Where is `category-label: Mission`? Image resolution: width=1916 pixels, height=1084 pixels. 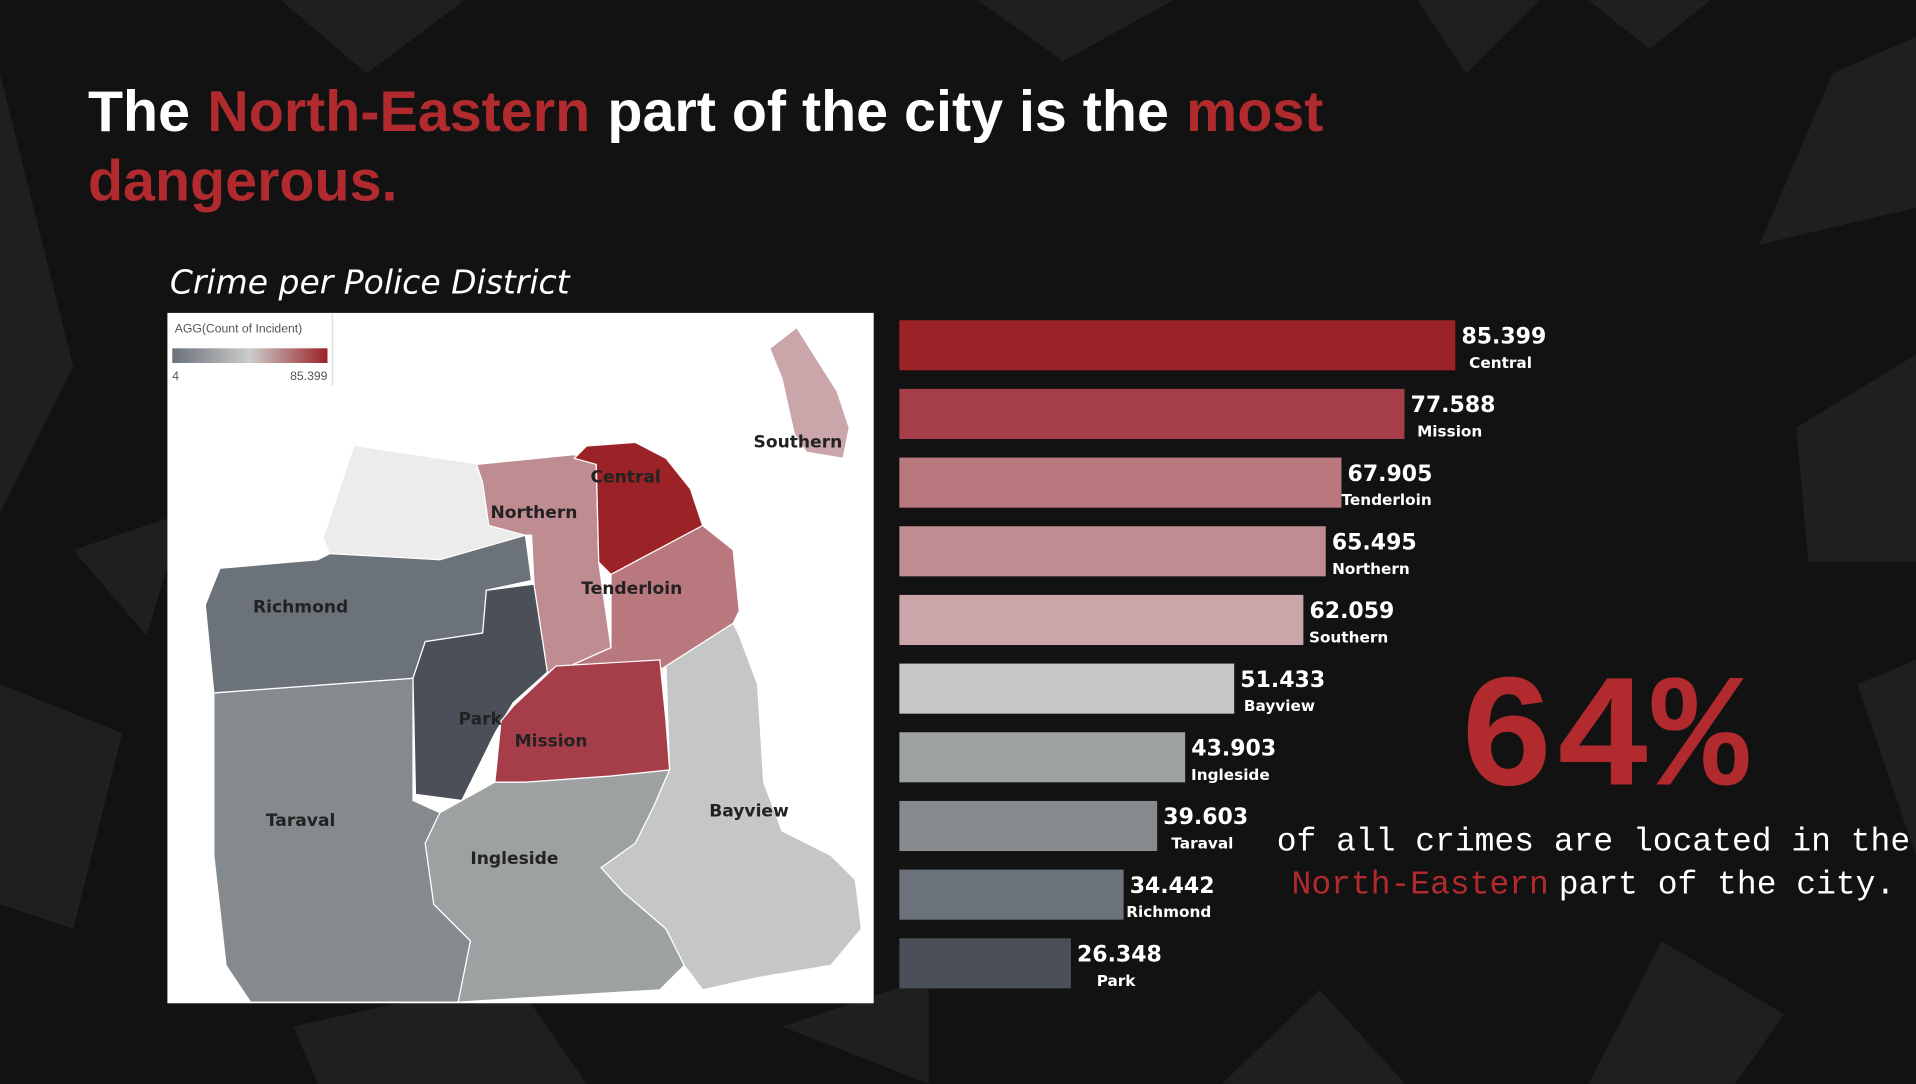 category-label: Mission is located at coordinates (1449, 432).